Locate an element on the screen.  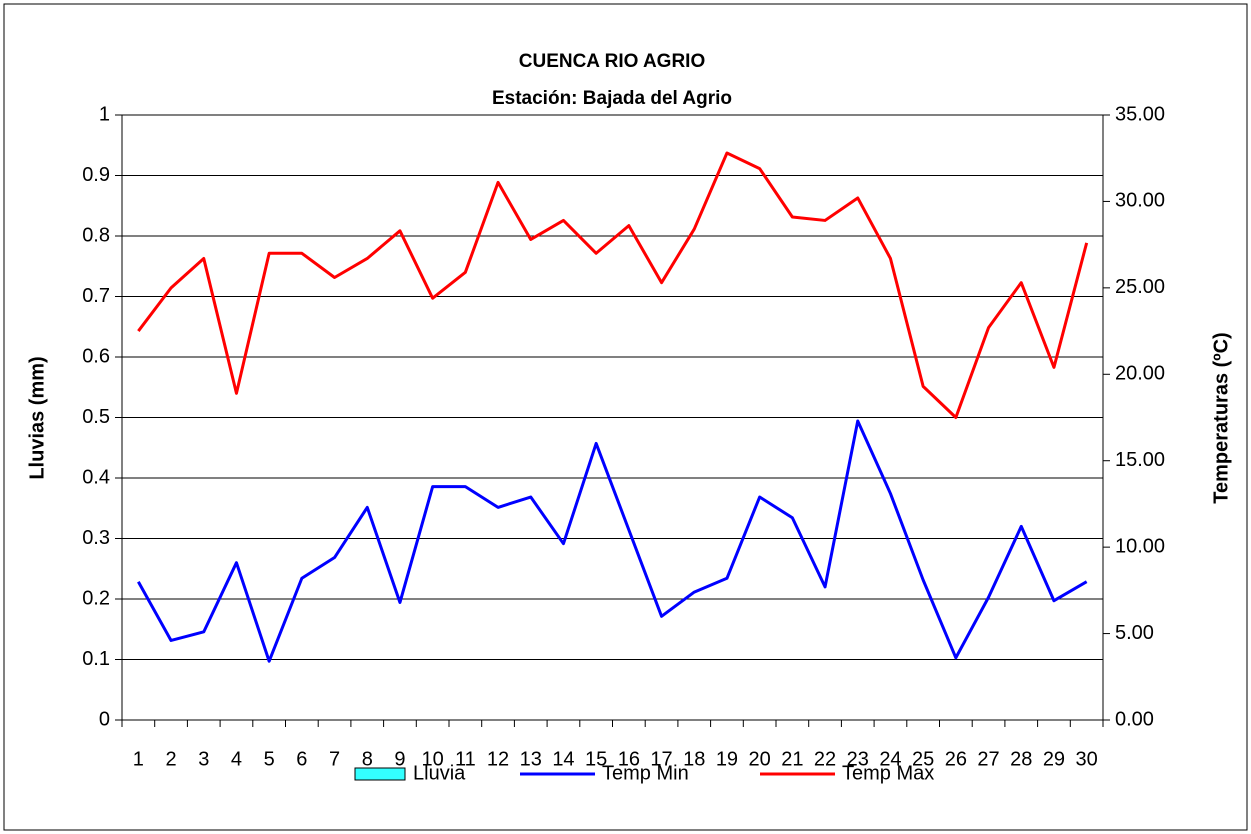
x-tick-label: 18 is located at coordinates (694, 759).